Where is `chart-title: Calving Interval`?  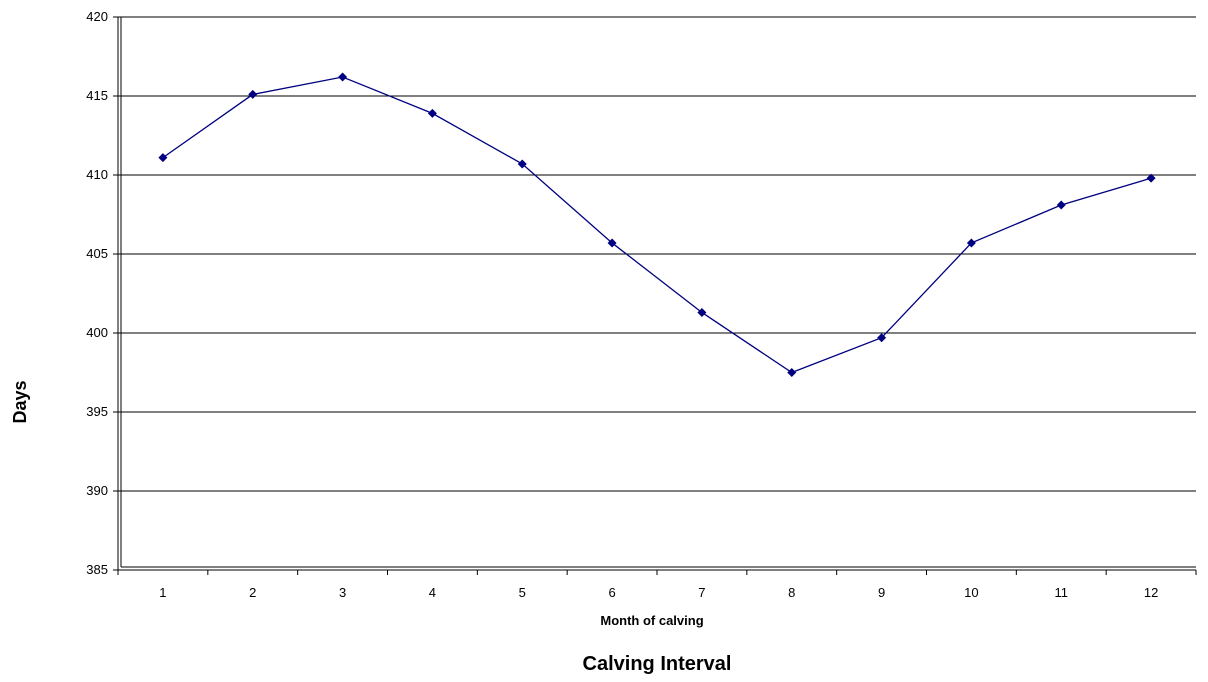 chart-title: Calving Interval is located at coordinates (657, 664).